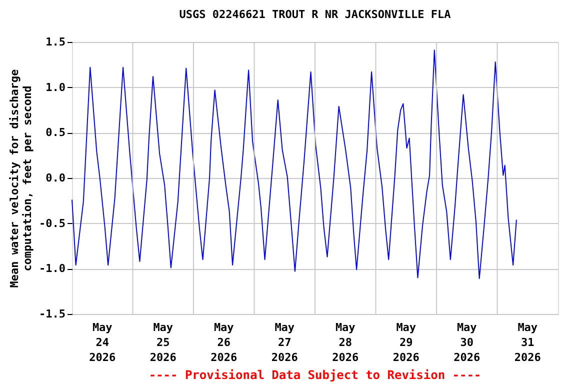 The height and width of the screenshot is (384, 576). Describe the element at coordinates (56, 87) in the screenshot. I see `y-tick-label: 1.0` at that location.